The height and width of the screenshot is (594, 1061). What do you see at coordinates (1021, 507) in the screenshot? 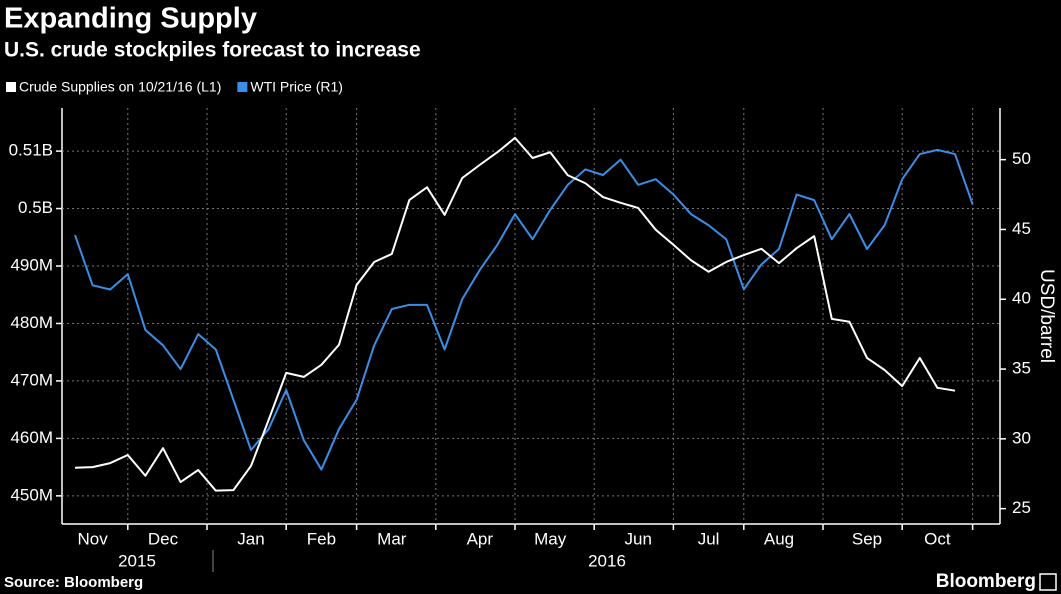
I see `y2-tick-label: 25` at bounding box center [1021, 507].